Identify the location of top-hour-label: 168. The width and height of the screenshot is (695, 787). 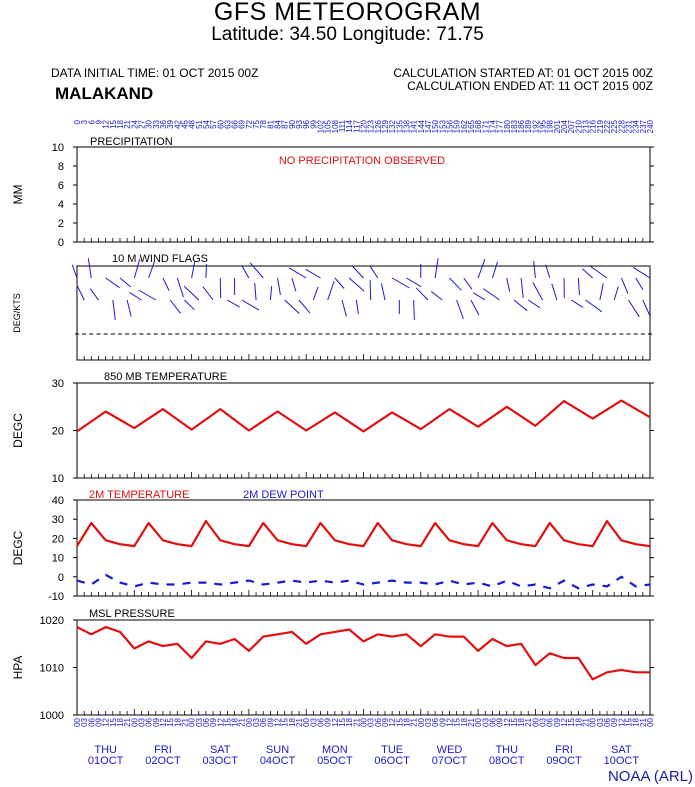
(478, 126).